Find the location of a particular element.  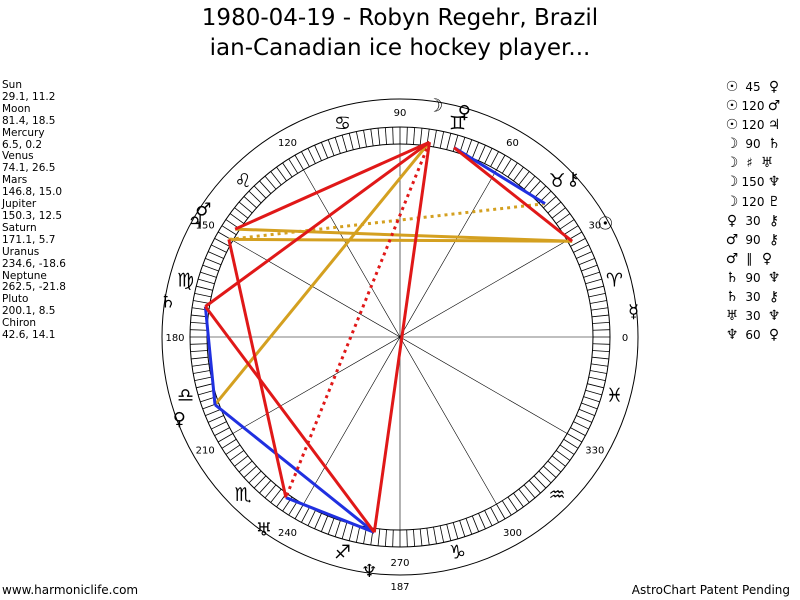

zodiac-sign-icon: ♐ is located at coordinates (342, 552).